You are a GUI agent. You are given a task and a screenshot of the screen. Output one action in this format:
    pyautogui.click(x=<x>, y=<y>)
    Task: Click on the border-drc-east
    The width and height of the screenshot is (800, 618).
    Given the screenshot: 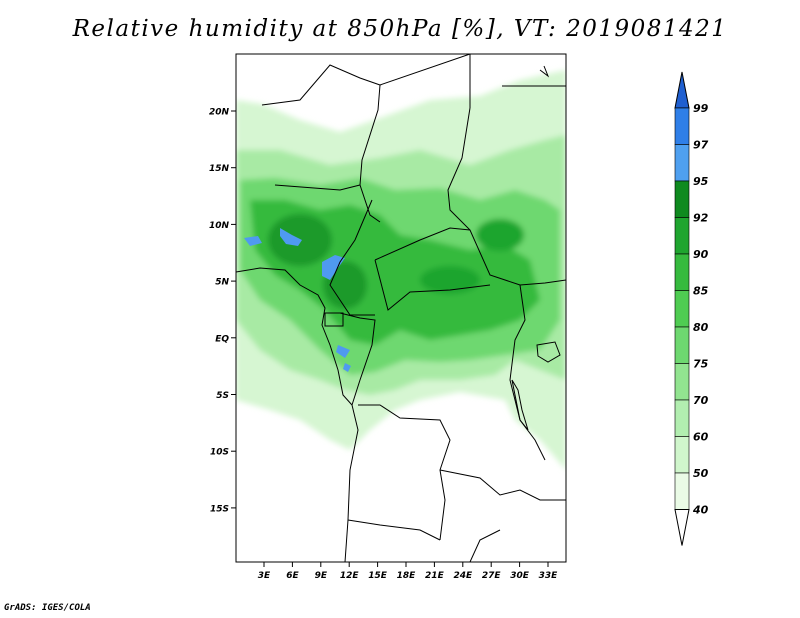 What is the action you would take?
    pyautogui.click(x=527, y=372)
    